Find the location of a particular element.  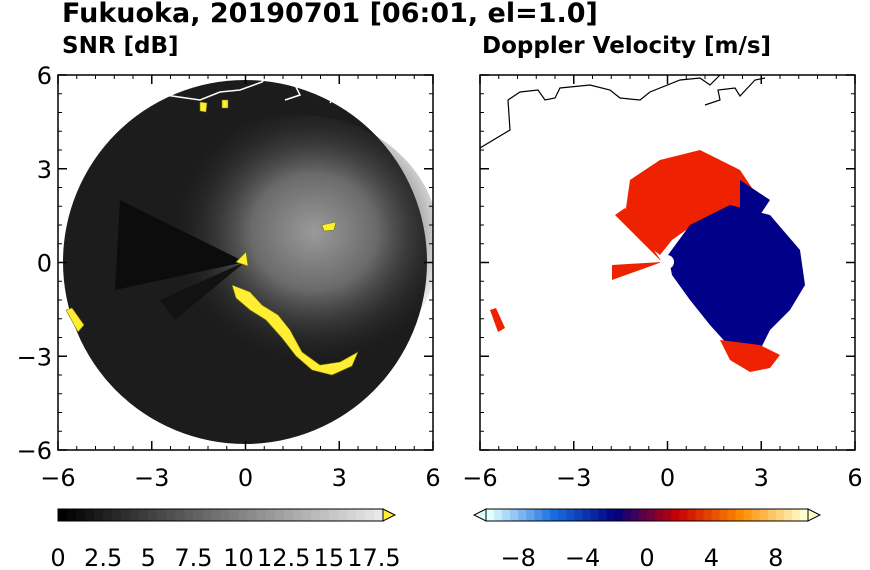

snr-x-tick-label: −3 is located at coordinates (151, 478).